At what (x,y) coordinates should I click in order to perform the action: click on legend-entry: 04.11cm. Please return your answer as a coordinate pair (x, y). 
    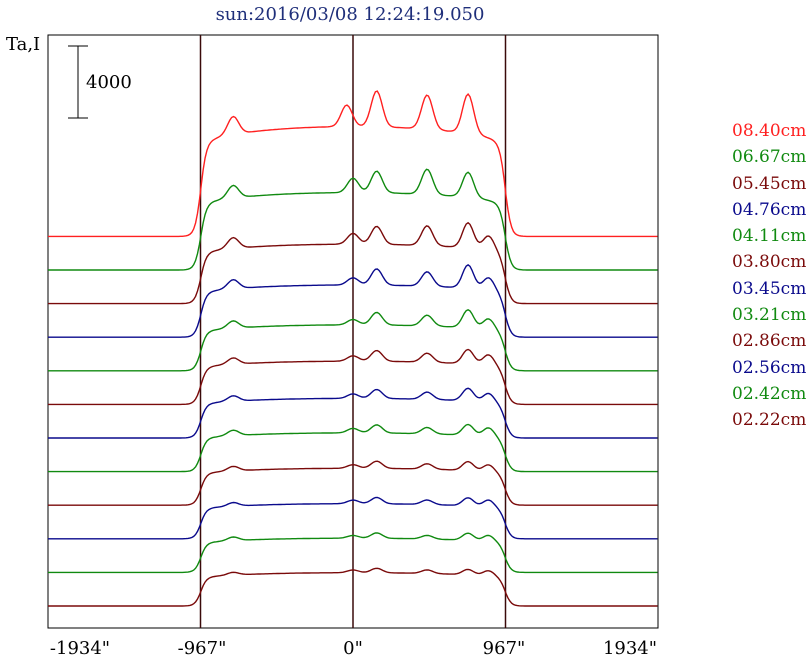
    Looking at the image, I should click on (769, 236).